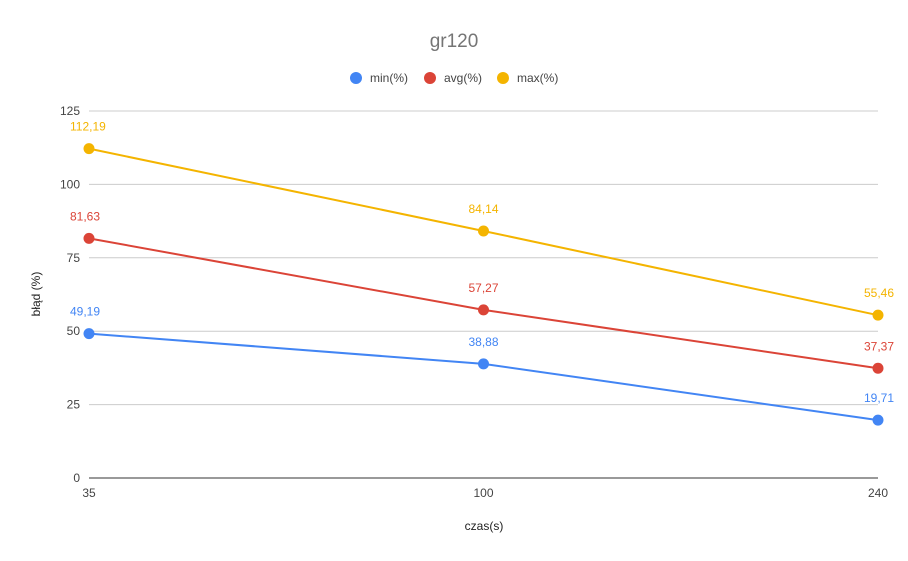  What do you see at coordinates (70, 294) in the screenshot?
I see `y-axis-ticks: 0 25 50 75 100 125` at bounding box center [70, 294].